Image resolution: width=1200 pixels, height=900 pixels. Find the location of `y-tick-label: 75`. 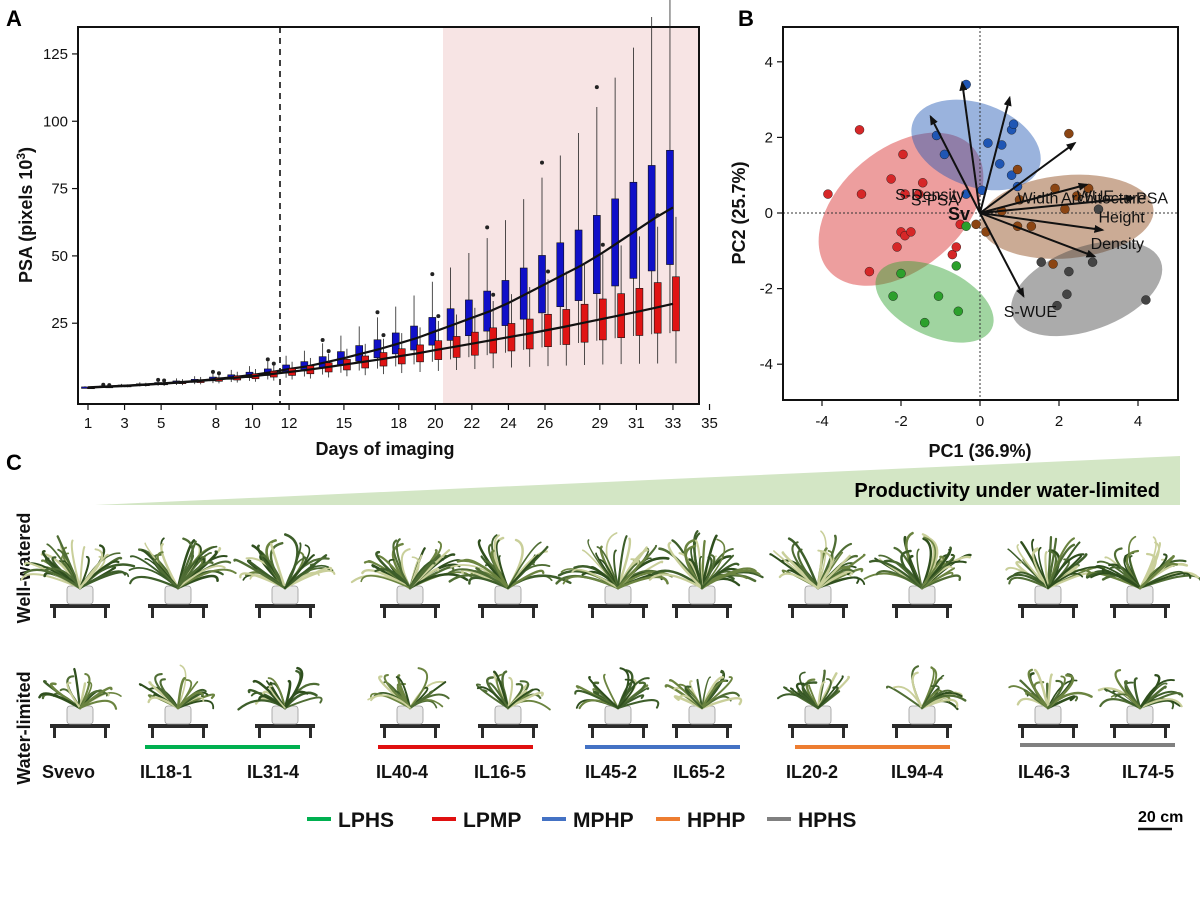

y-tick-label: 75 is located at coordinates (59, 189).